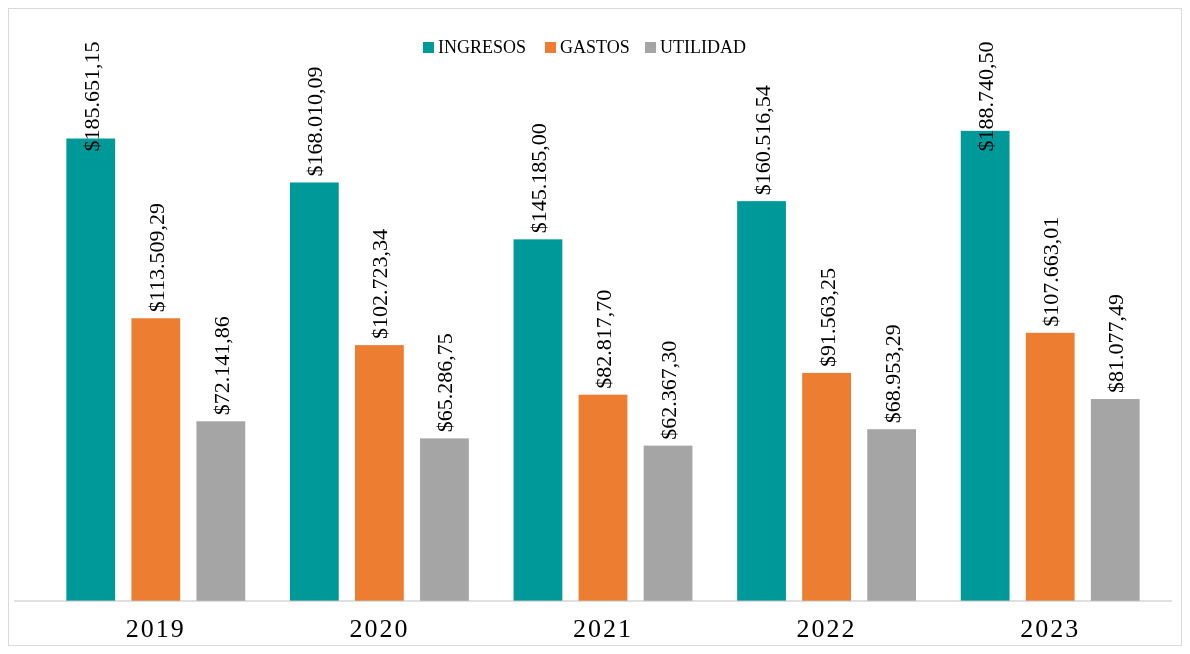 This screenshot has height=654, width=1190. Describe the element at coordinates (538, 178) in the screenshot. I see `data-label: $145.185,00` at that location.